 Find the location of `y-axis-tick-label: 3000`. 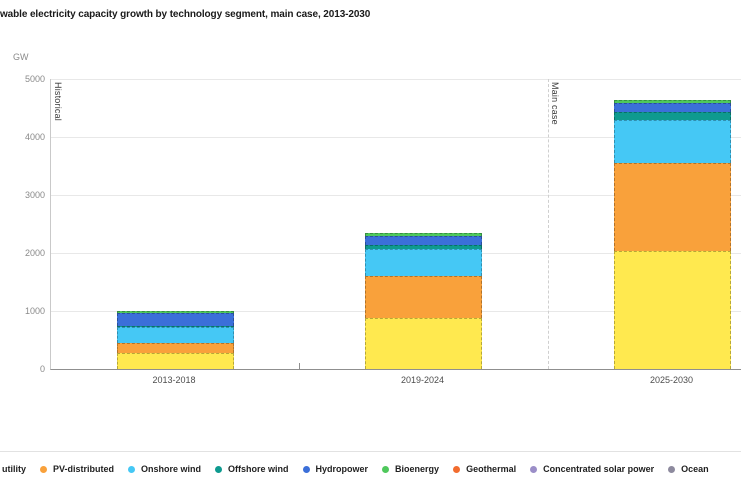

y-axis-tick-label: 3000 is located at coordinates (34, 195).